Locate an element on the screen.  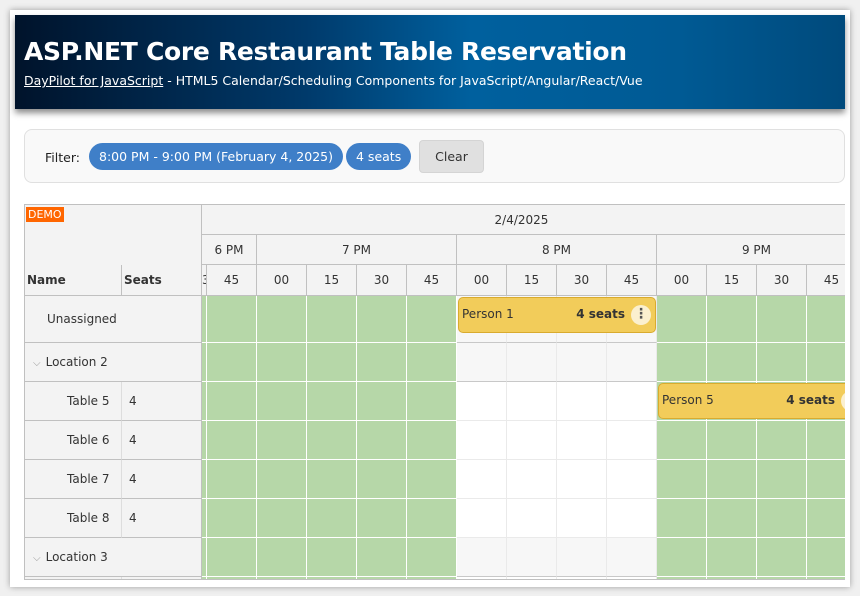
row-name: Table 5 is located at coordinates (73, 401).